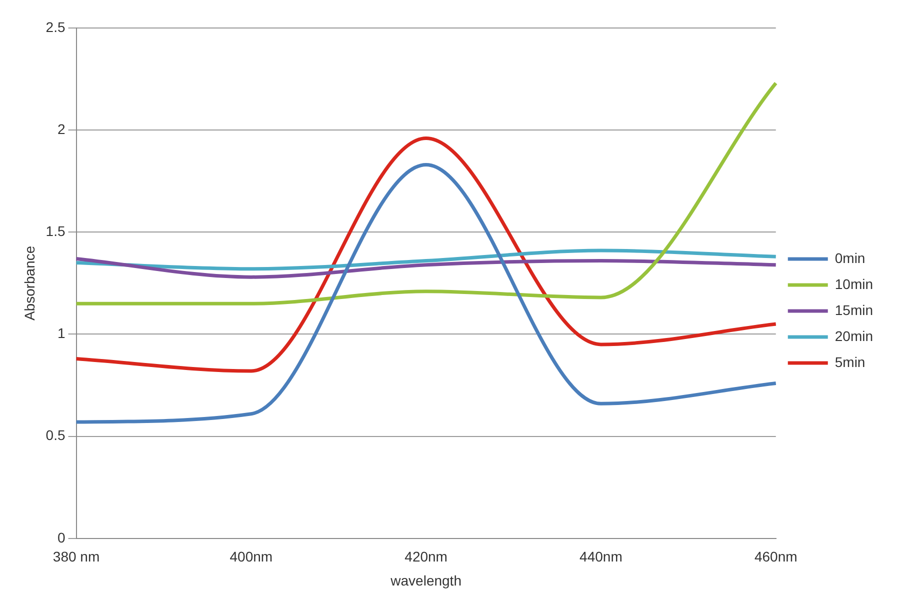 This screenshot has height=612, width=911. I want to click on y-tick-label: 2, so click(61, 128).